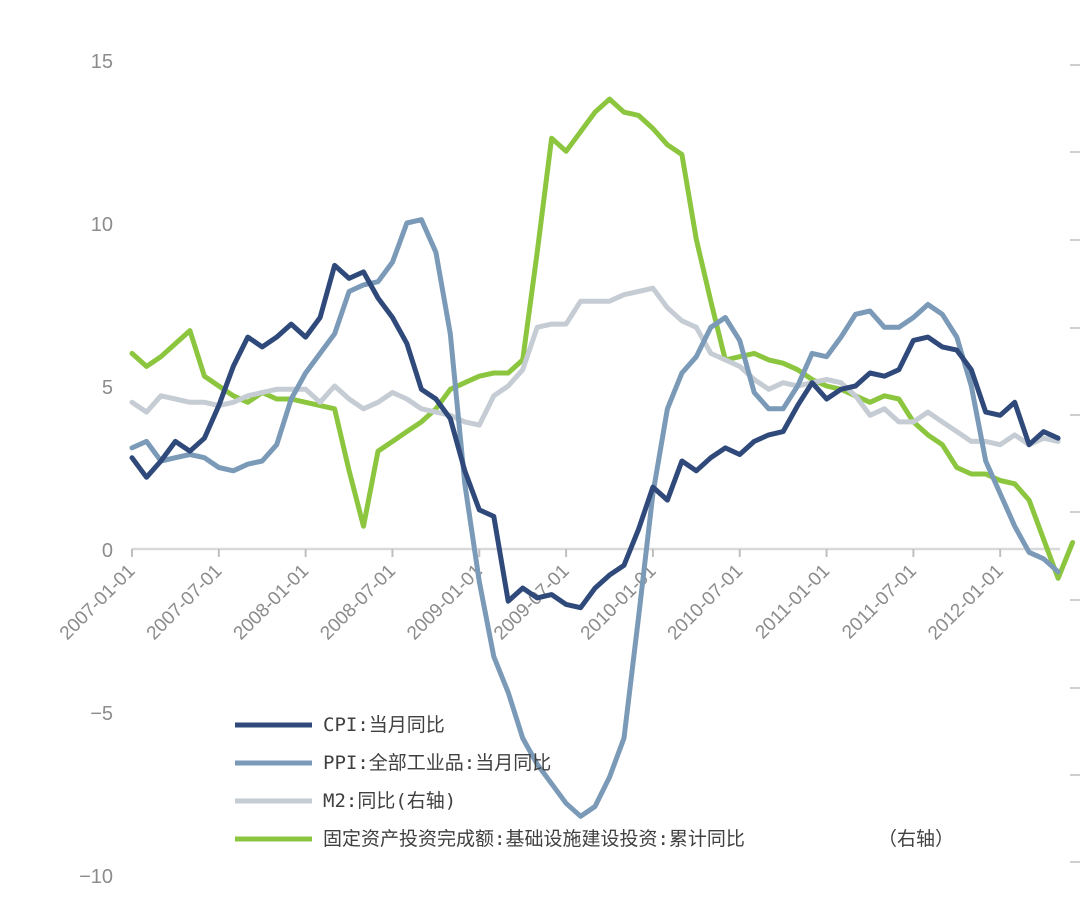  What do you see at coordinates (96, 469) in the screenshot?
I see `left-y-axis: 15 10 5 0 −5 −10` at bounding box center [96, 469].